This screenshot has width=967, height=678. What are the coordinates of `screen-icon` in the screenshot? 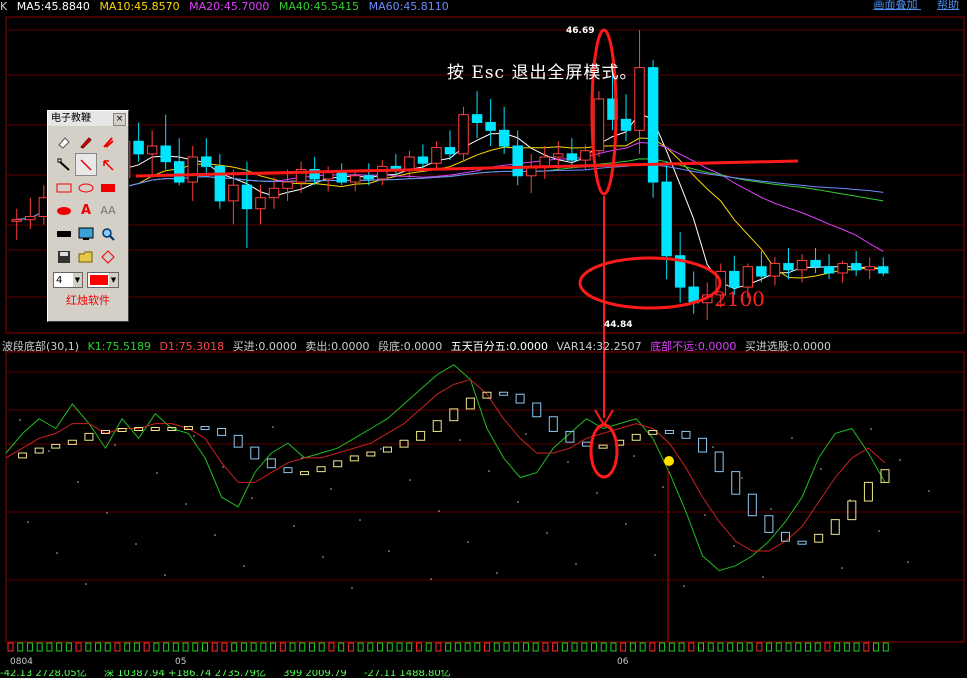 It's located at (86, 233).